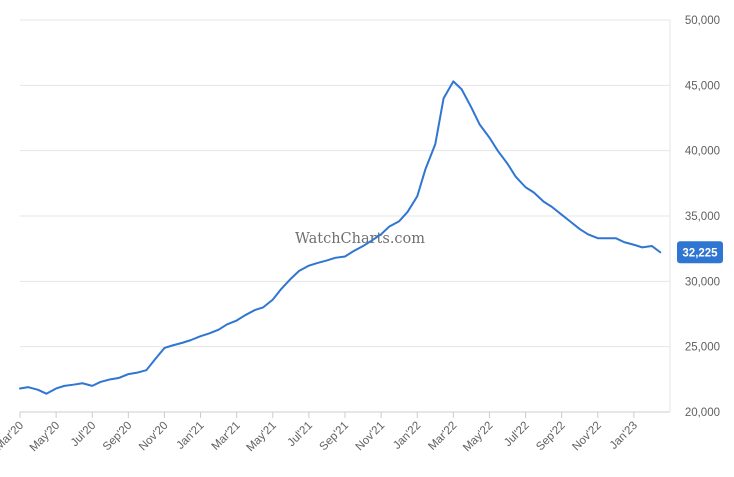 Image resolution: width=734 pixels, height=477 pixels. What do you see at coordinates (190, 436) in the screenshot?
I see `x-tick-label: Jan'21` at bounding box center [190, 436].